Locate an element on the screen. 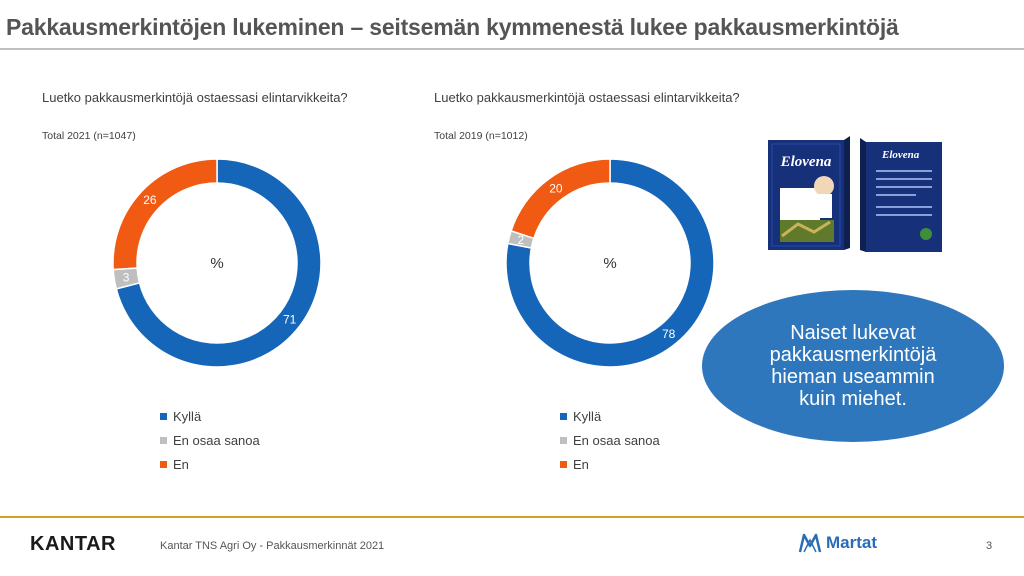 The width and height of the screenshot is (1024, 576). chart-1-base: Total 2021 (n=1047) is located at coordinates (89, 136).